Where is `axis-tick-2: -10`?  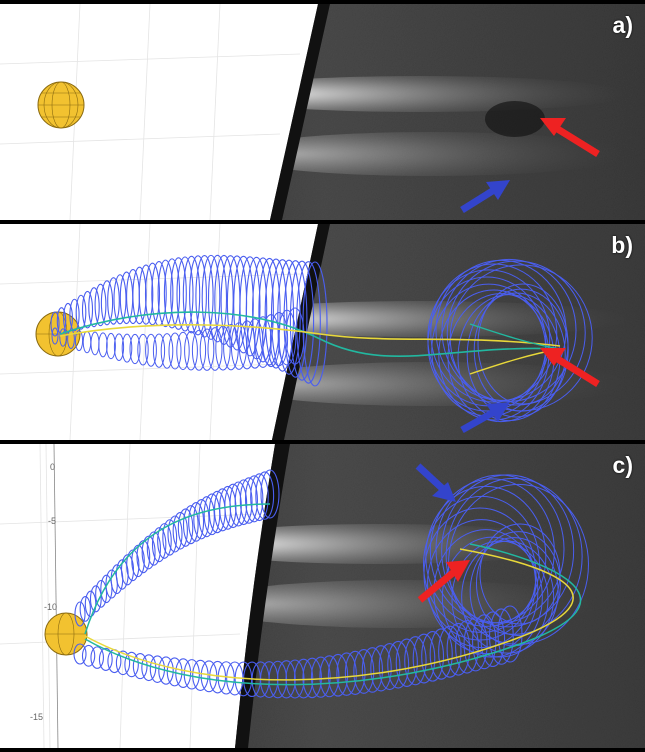
axis-tick-2: -10 is located at coordinates (51, 607).